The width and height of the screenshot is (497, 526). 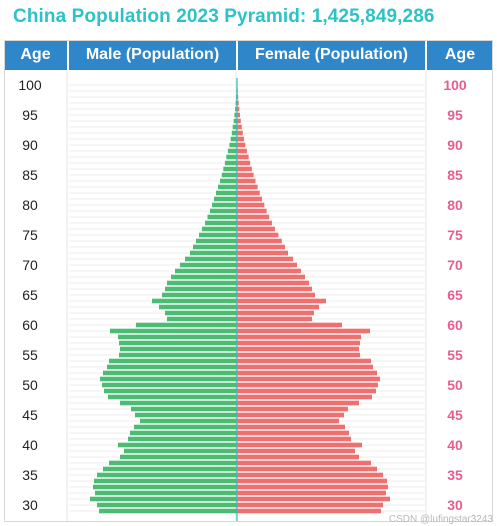 What do you see at coordinates (30, 175) in the screenshot?
I see `age-label-left: 85` at bounding box center [30, 175].